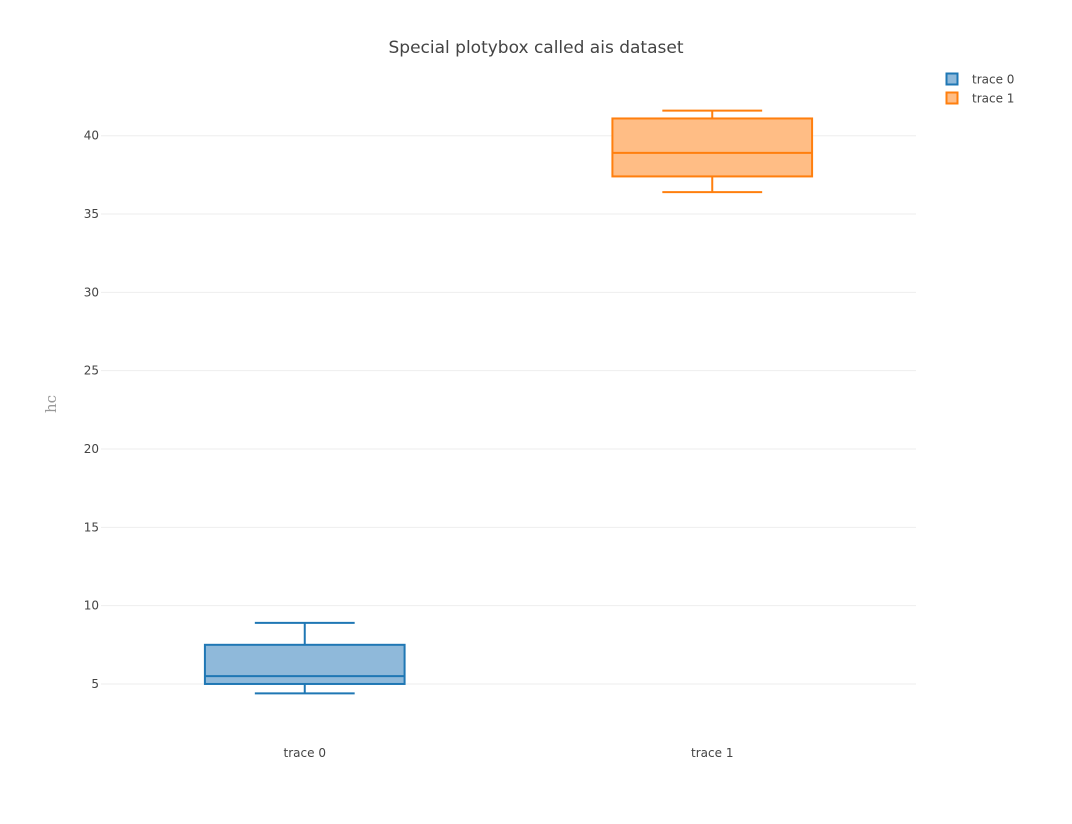  I want to click on y-tick-label: 10, so click(91, 606).